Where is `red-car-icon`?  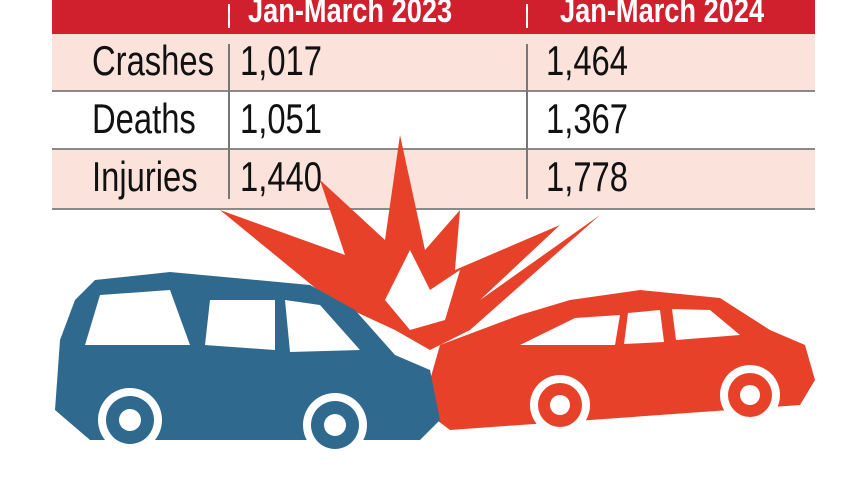
red-car-icon is located at coordinates (622, 362).